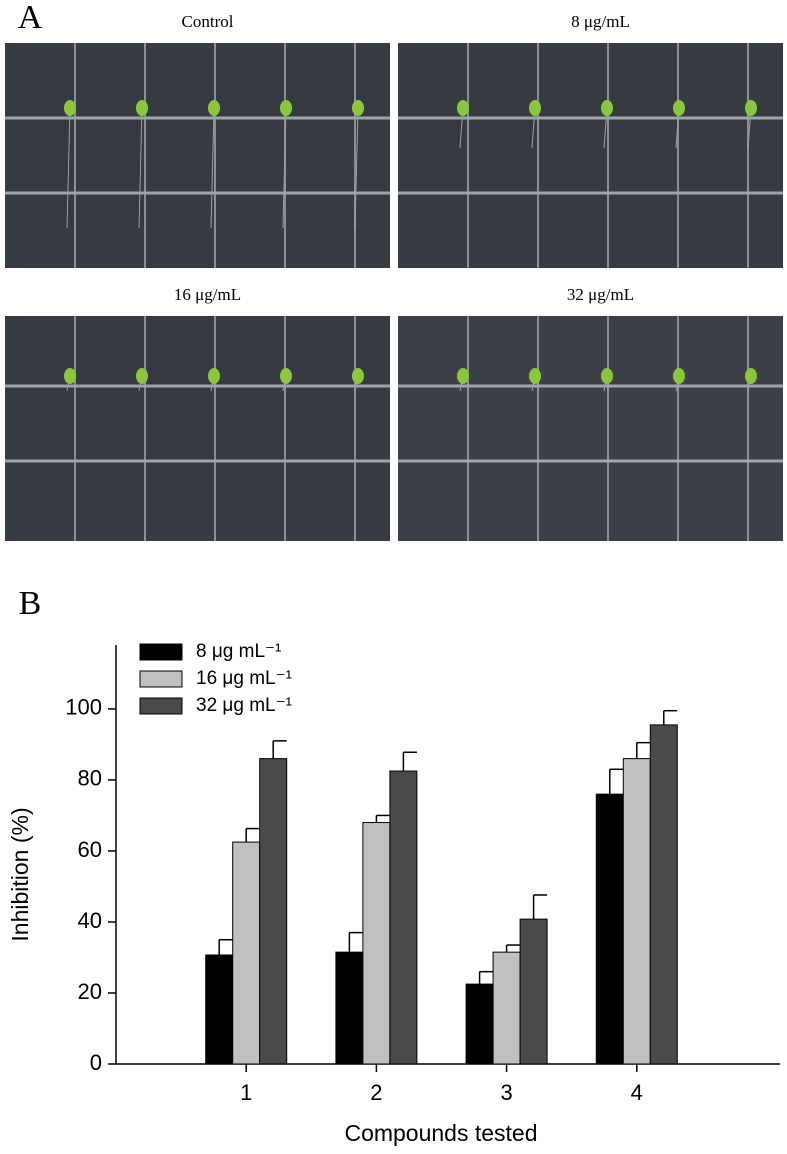 This screenshot has width=787, height=1154. What do you see at coordinates (83, 707) in the screenshot?
I see `y-tick-label: 100` at bounding box center [83, 707].